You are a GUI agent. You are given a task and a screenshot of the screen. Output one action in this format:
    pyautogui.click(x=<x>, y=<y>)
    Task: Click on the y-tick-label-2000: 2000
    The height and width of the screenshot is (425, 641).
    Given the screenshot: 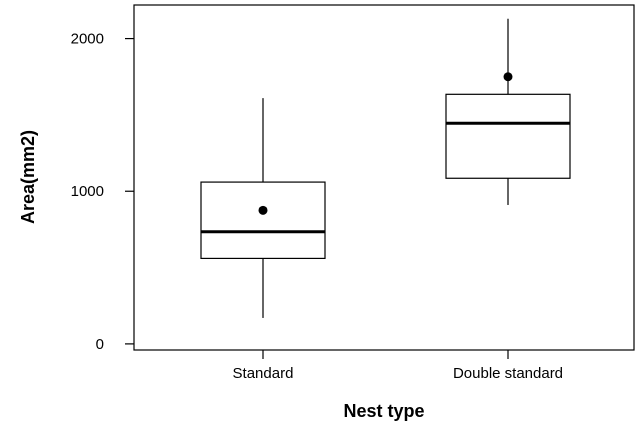 What is the action you would take?
    pyautogui.click(x=87, y=39)
    